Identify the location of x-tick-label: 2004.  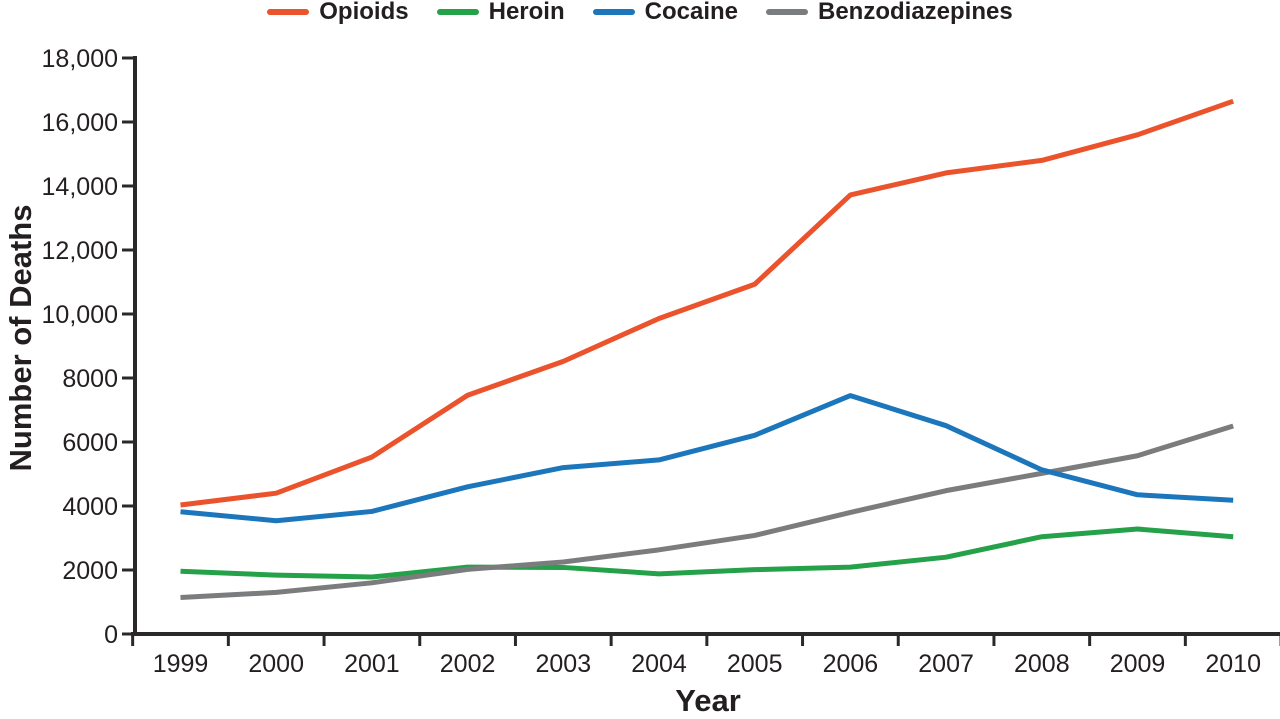
(659, 664).